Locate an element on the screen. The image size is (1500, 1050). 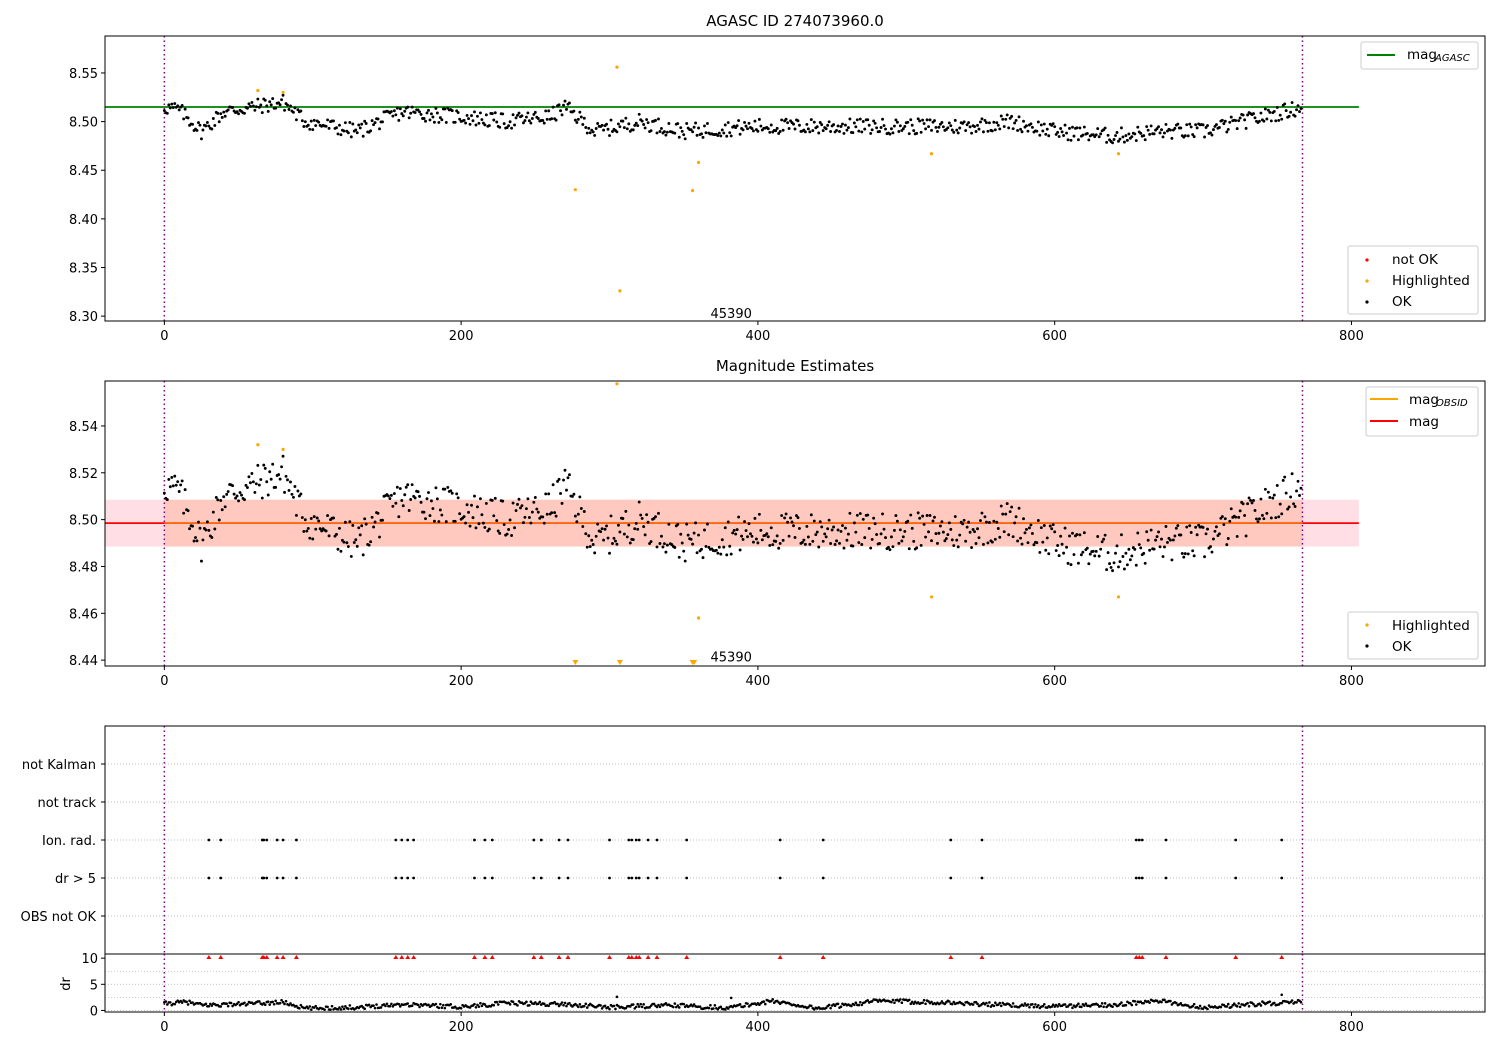
magnitude-legend-ok-label: OK is located at coordinates (1402, 647).